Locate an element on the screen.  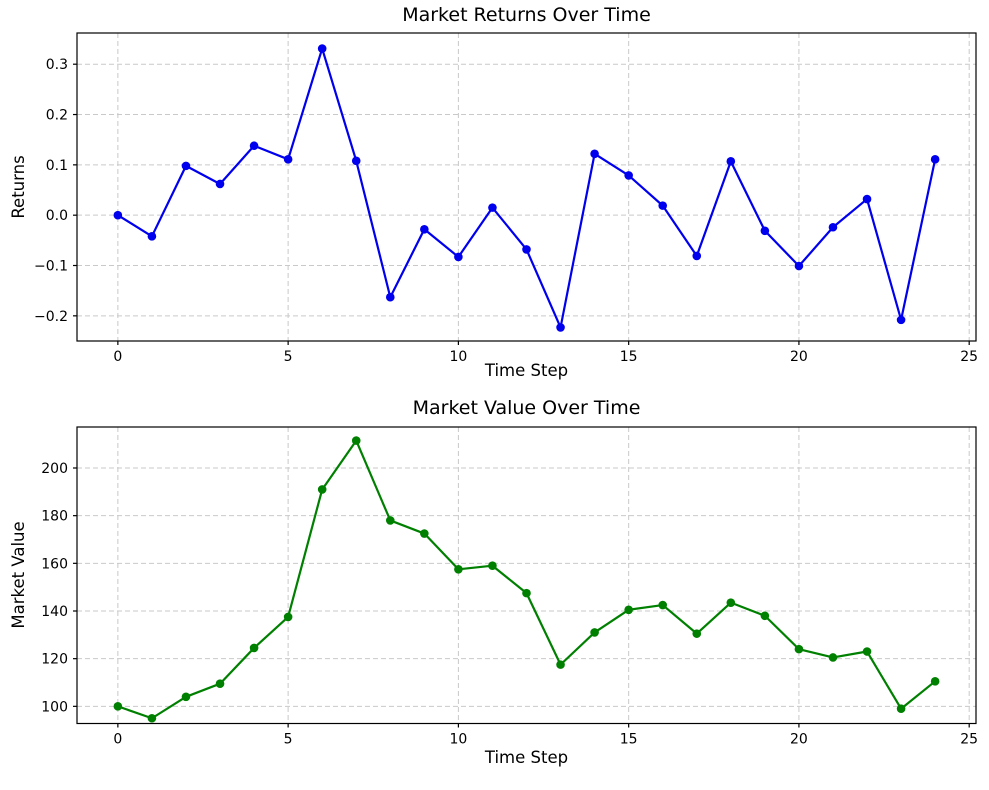
market-value-x-tick-label: 0 is located at coordinates (117, 740).